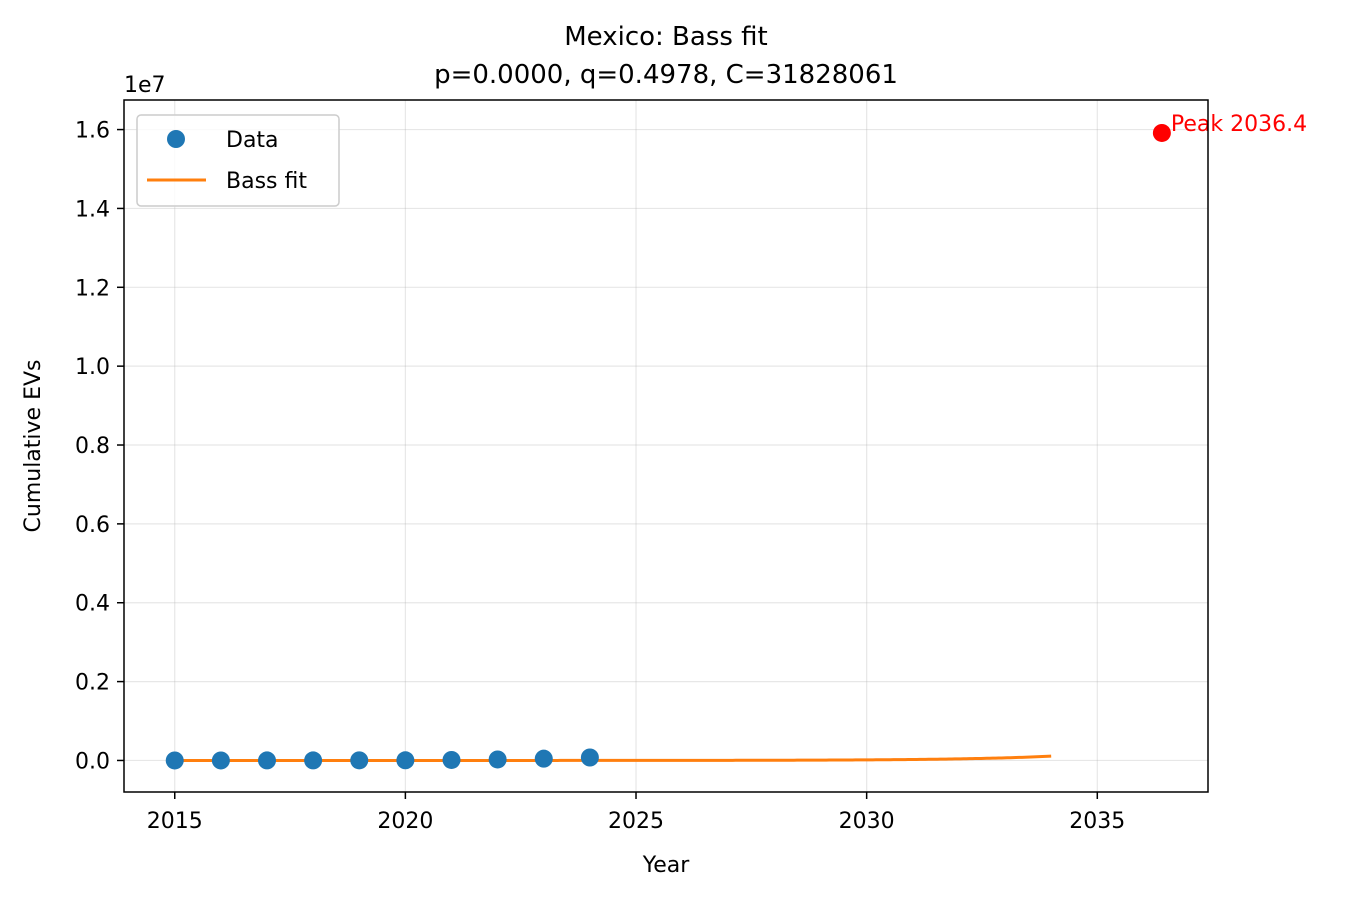  I want to click on y-tick-label: 1.2, so click(92, 288).